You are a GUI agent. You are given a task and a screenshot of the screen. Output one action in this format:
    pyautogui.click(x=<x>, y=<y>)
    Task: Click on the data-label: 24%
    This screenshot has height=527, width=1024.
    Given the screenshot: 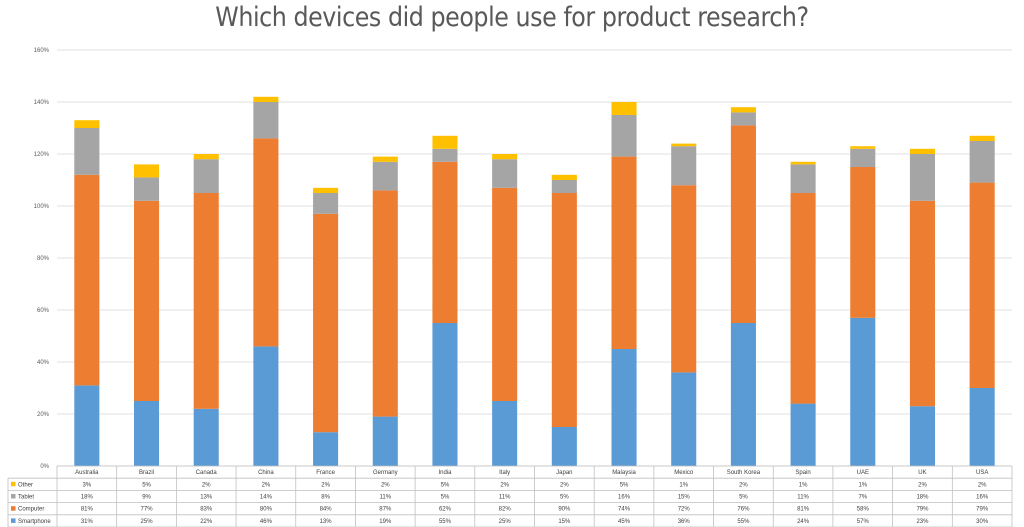 What is the action you would take?
    pyautogui.click(x=803, y=522)
    